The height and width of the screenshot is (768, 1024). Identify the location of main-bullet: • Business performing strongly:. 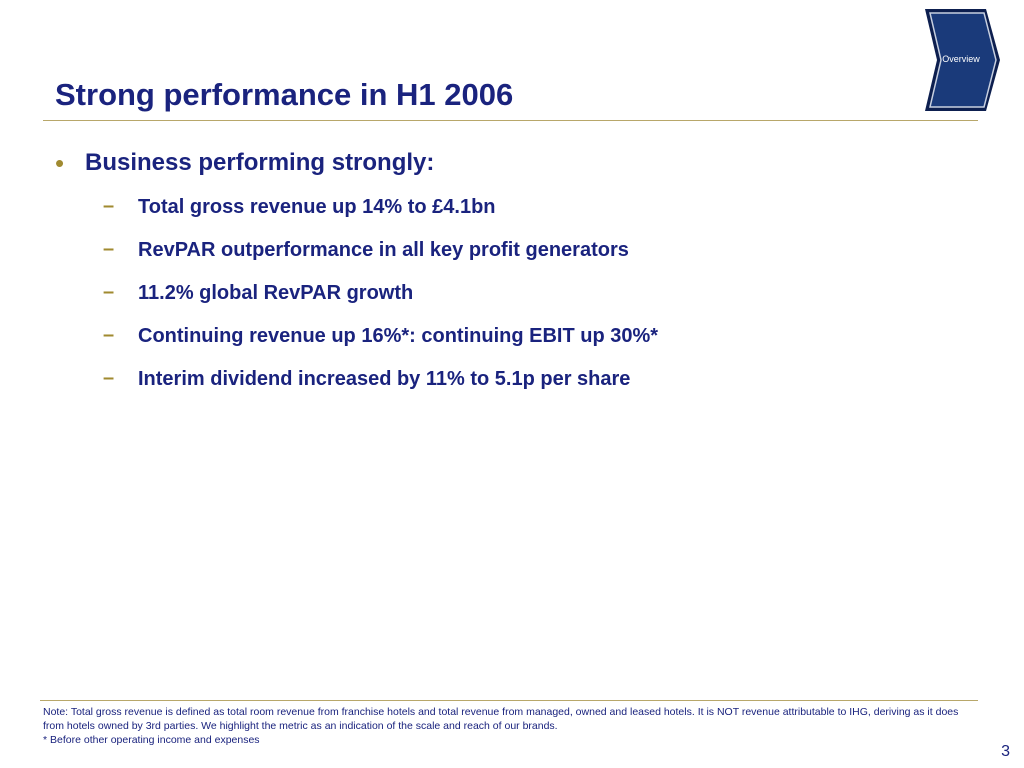
(244, 163).